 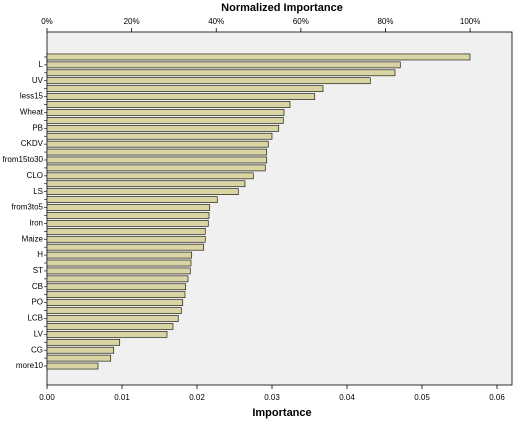 What do you see at coordinates (122, 397) in the screenshot?
I see `x-tick-label: 0.01` at bounding box center [122, 397].